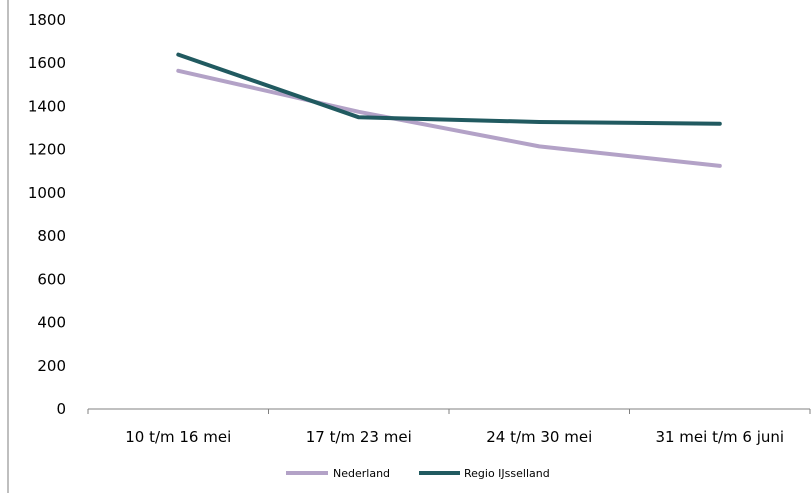 The width and height of the screenshot is (812, 493). What do you see at coordinates (359, 437) in the screenshot?
I see `x-tick-label: 17 t/m 23 mei` at bounding box center [359, 437].